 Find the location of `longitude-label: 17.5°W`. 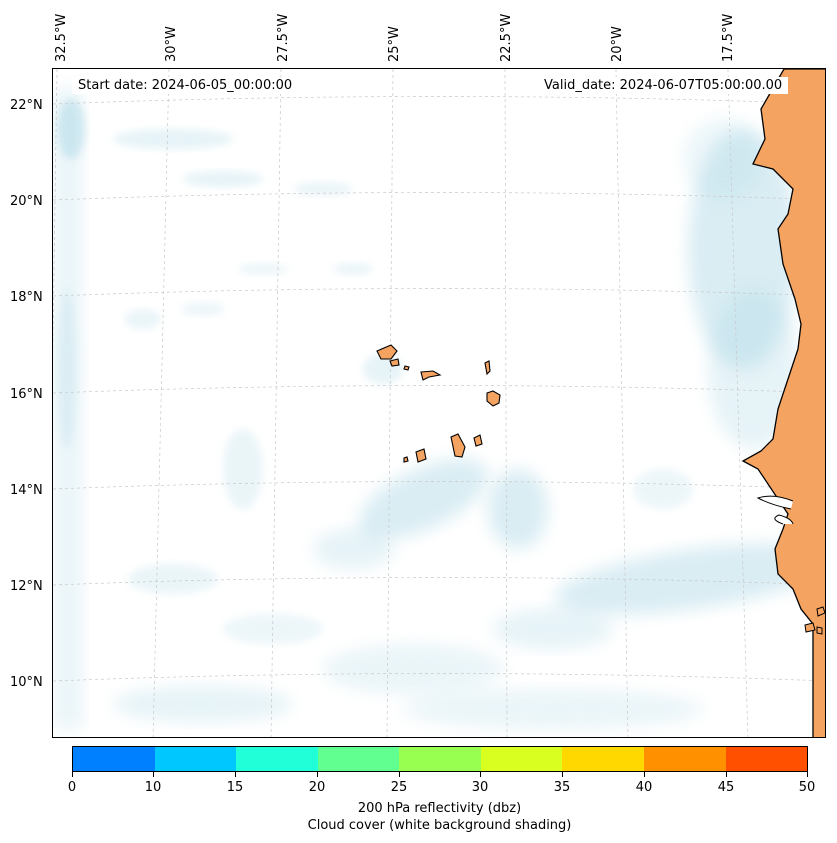

longitude-label: 17.5°W is located at coordinates (728, 37).